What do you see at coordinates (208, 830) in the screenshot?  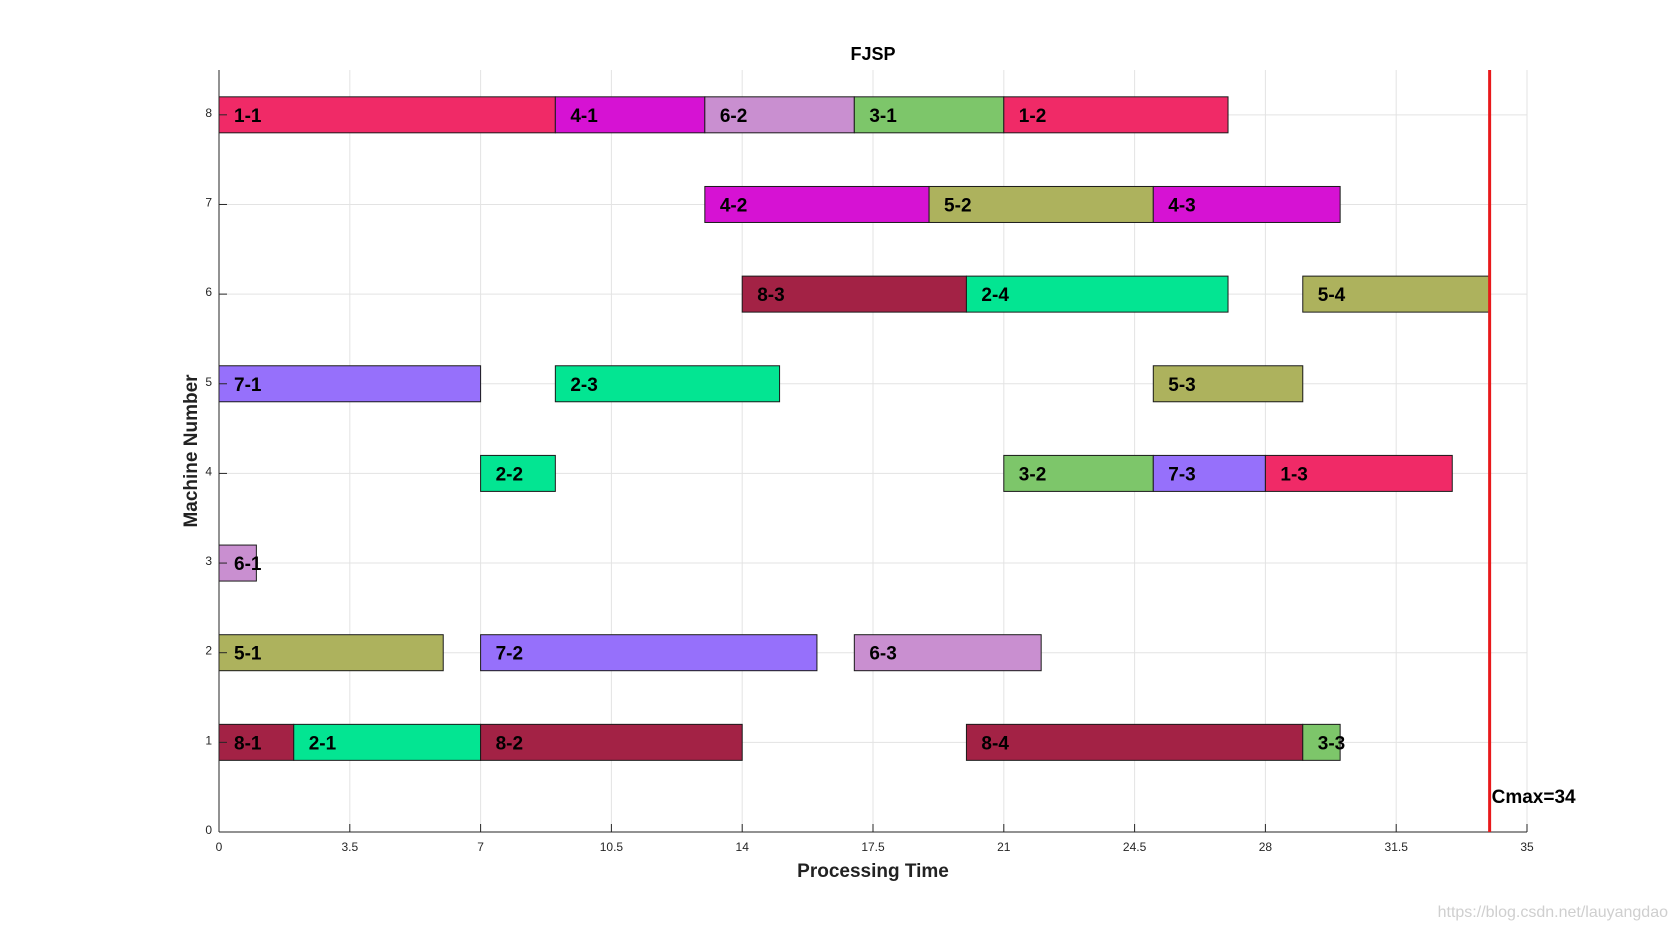 I see `y-tick-label: 0` at bounding box center [208, 830].